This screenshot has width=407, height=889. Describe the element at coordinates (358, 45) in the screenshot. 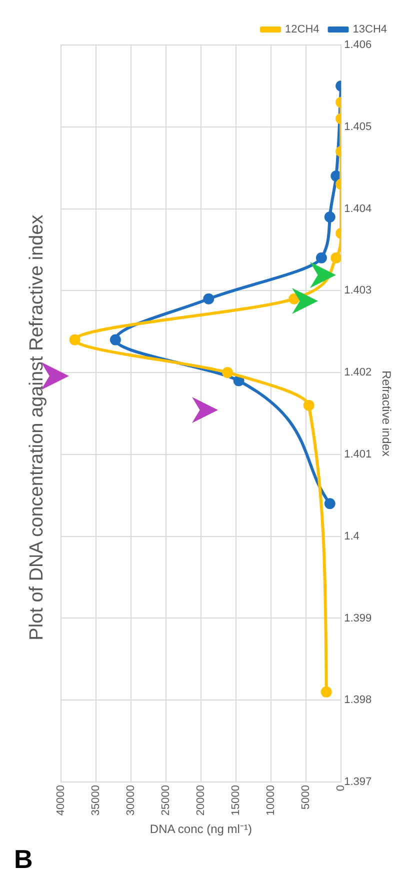

I see `y-tick-label: 1.406` at that location.